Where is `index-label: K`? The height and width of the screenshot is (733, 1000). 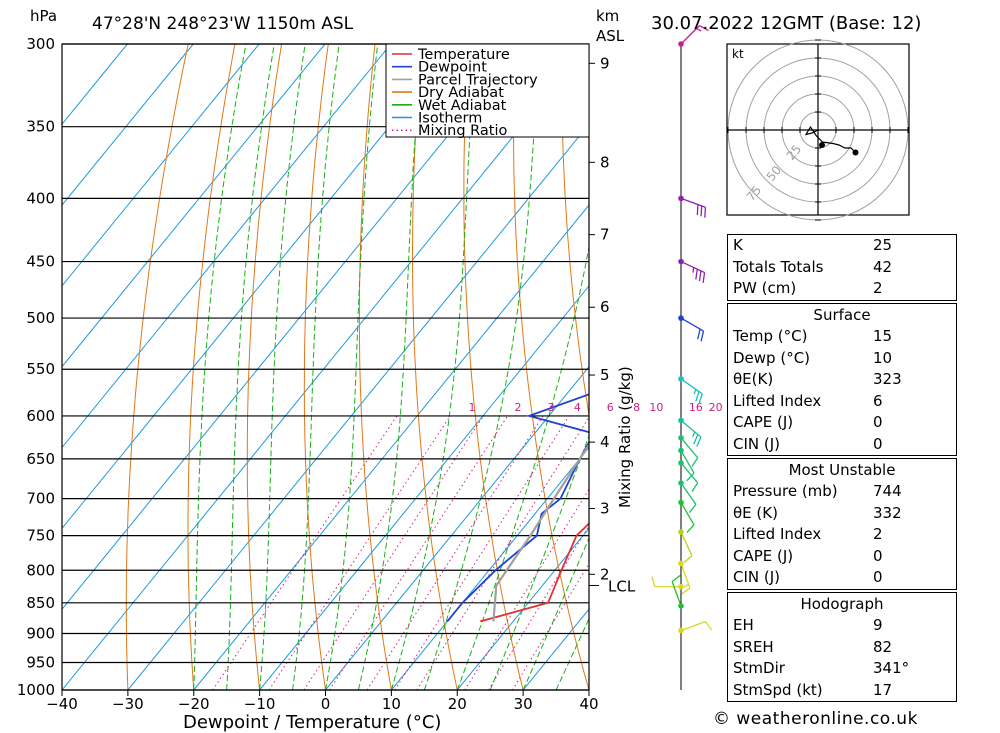 index-label: K is located at coordinates (738, 245).